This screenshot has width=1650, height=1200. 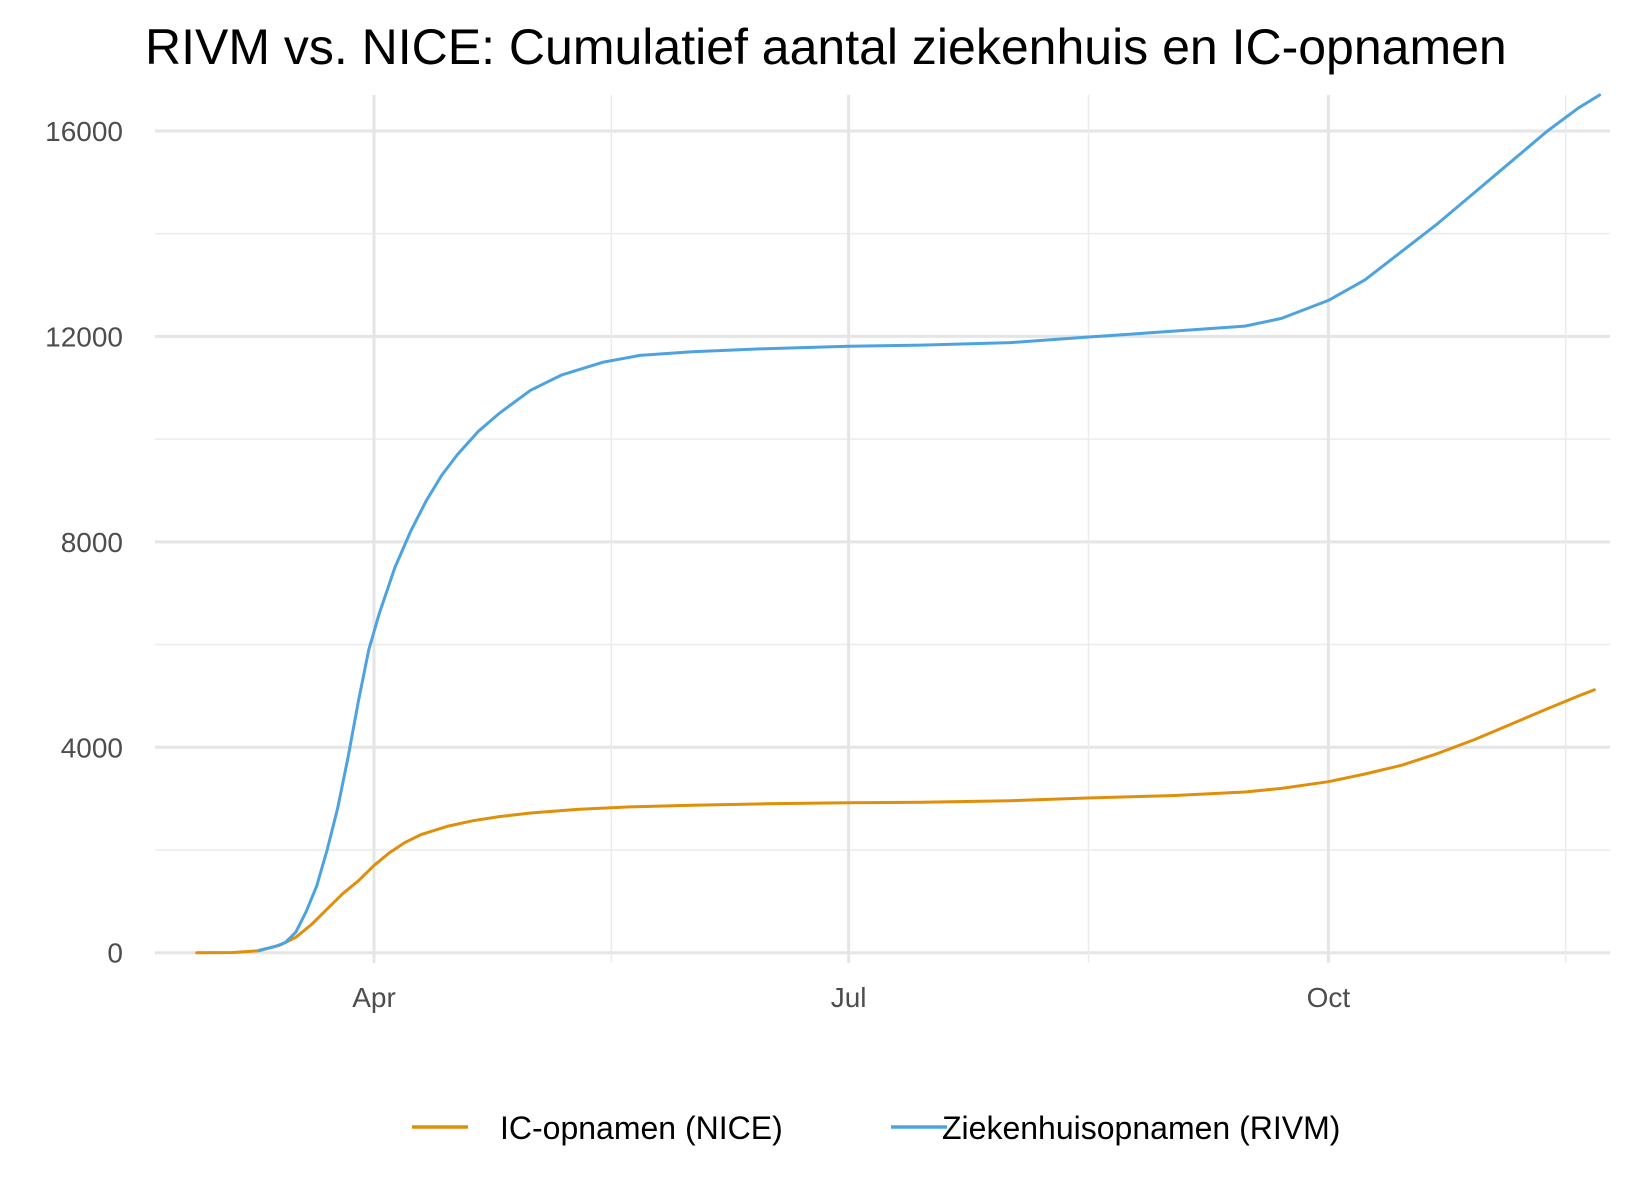 What do you see at coordinates (84, 131) in the screenshot?
I see `y-tick-label: 16000` at bounding box center [84, 131].